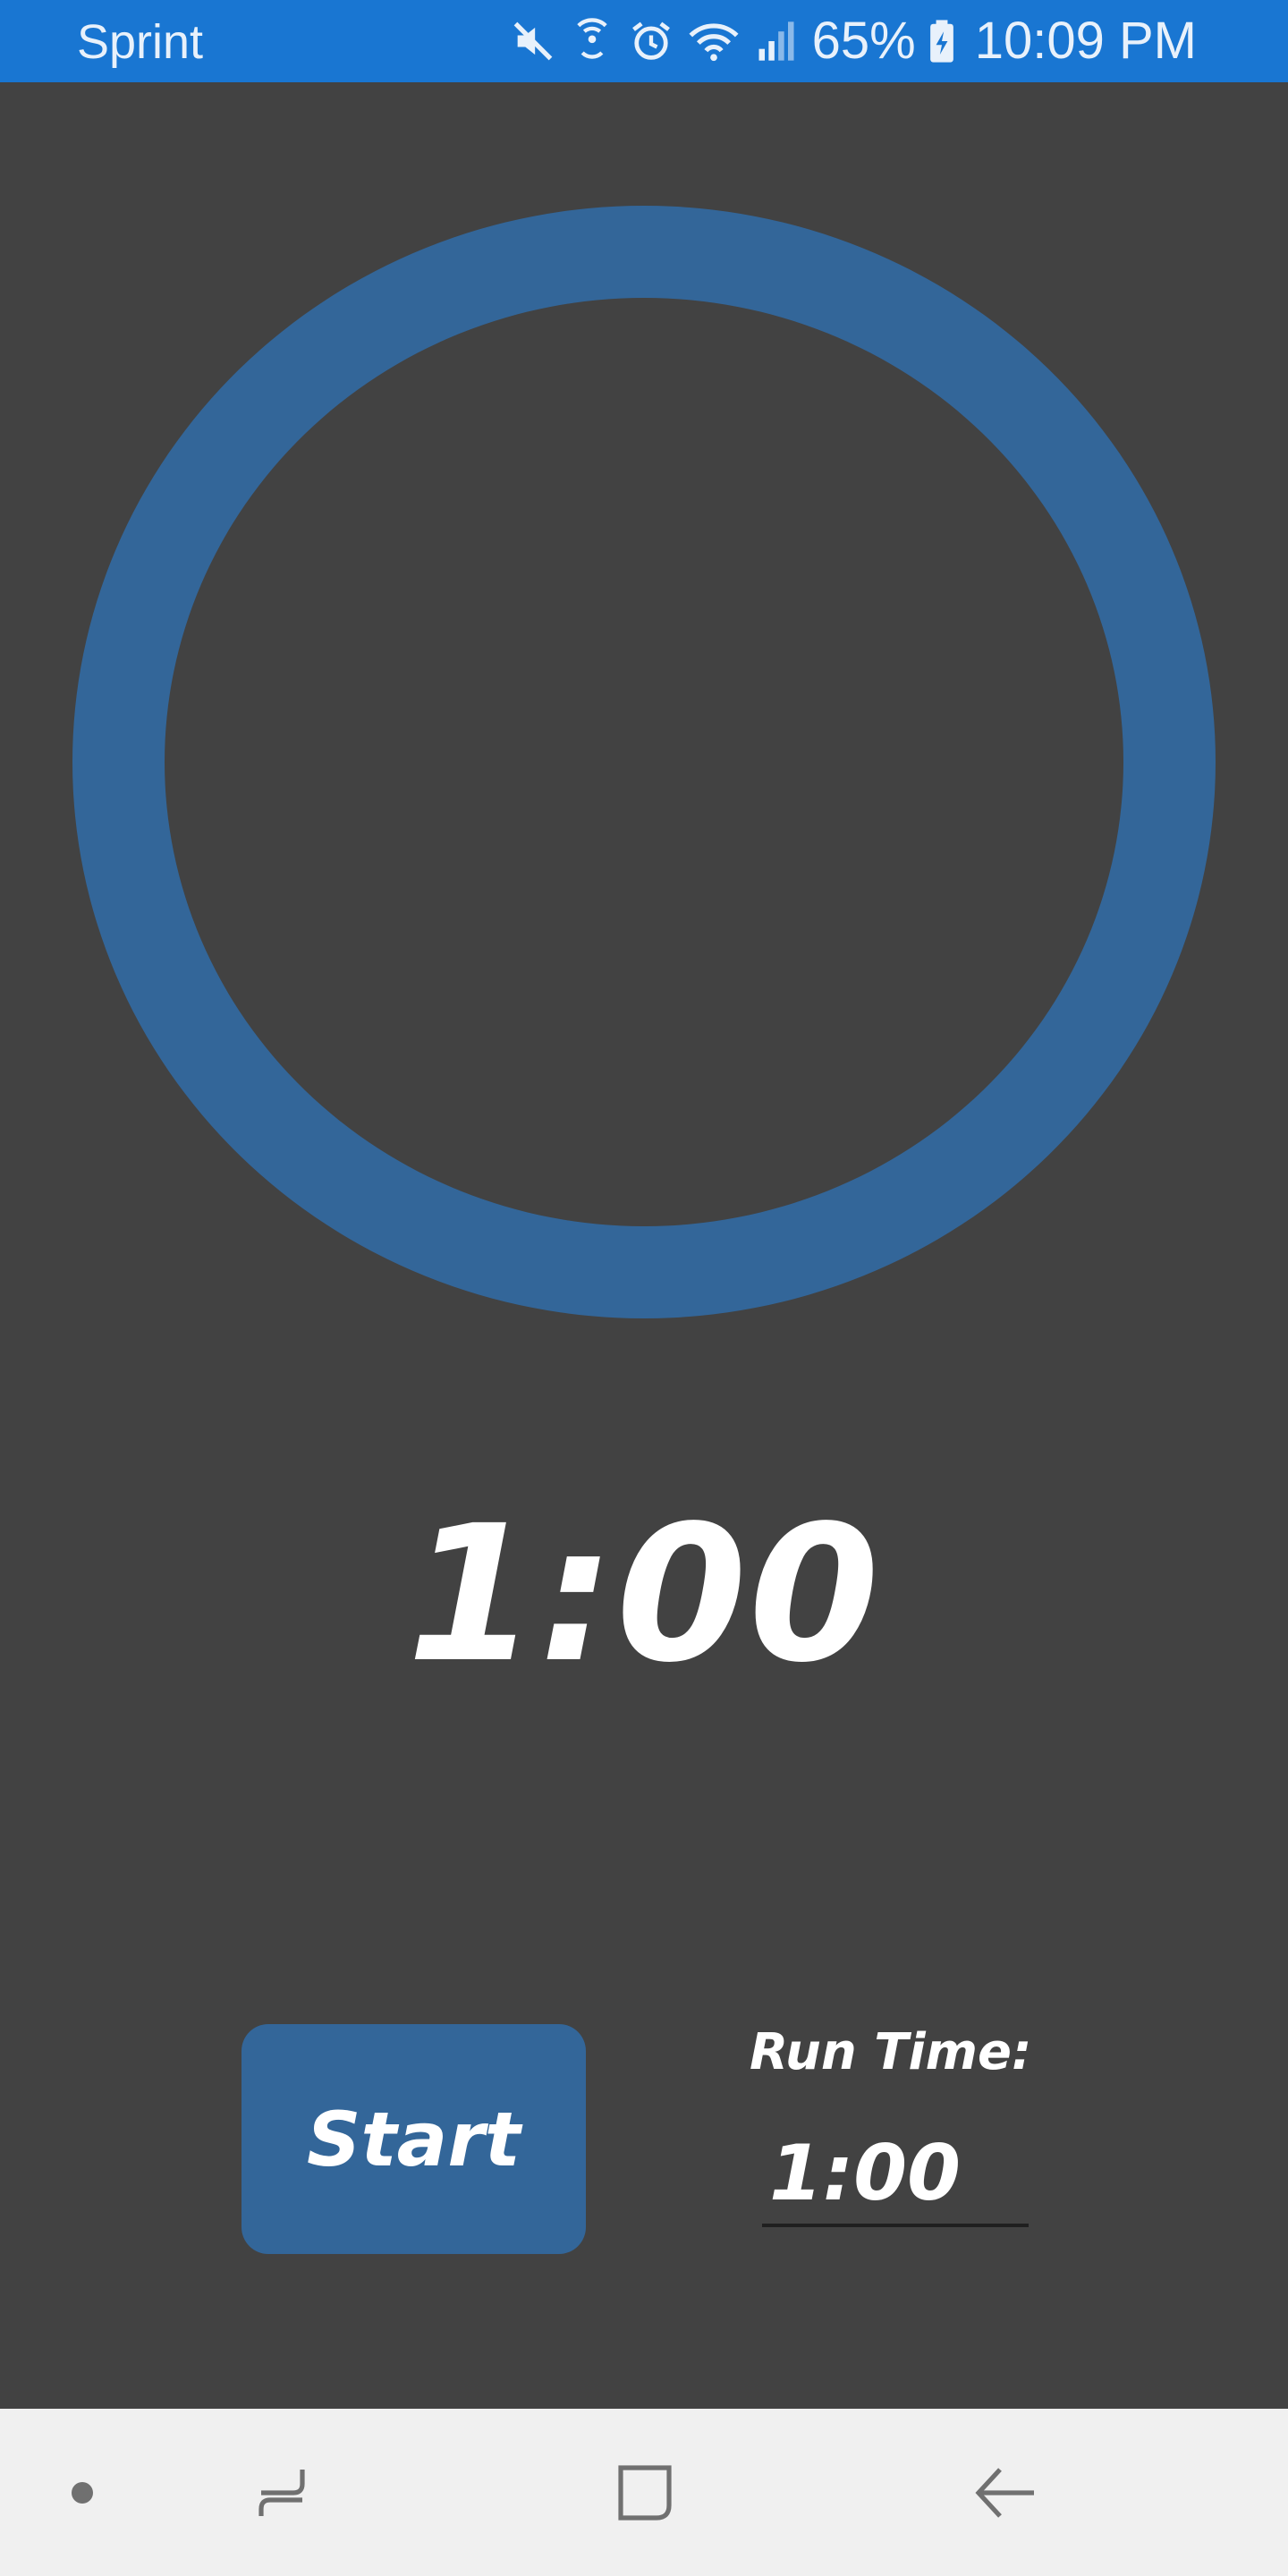  What do you see at coordinates (863, 41) in the screenshot?
I see `battery-percent: 65%` at bounding box center [863, 41].